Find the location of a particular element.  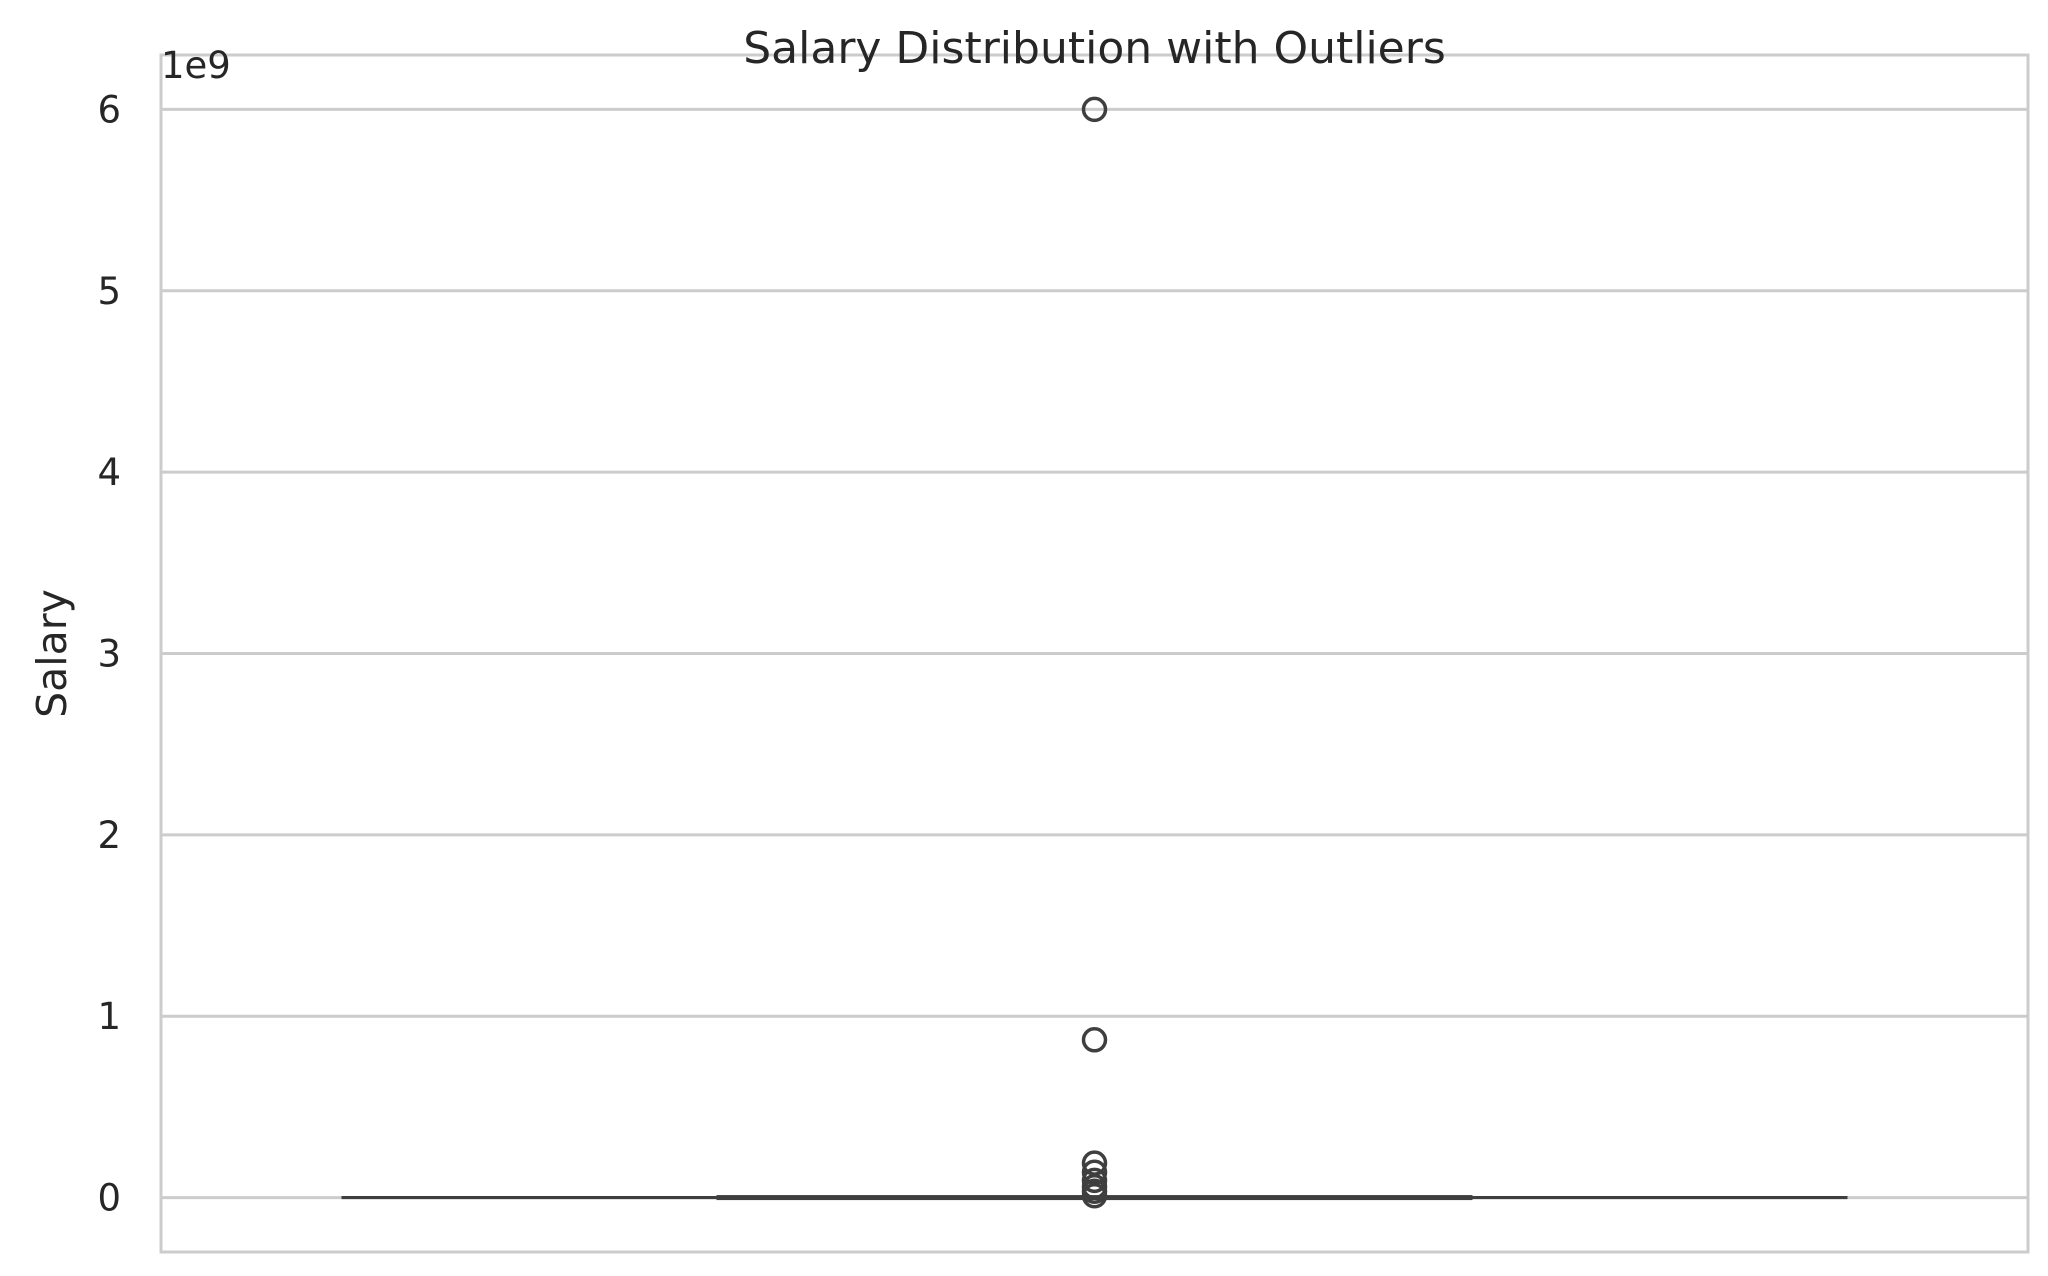

y-tick-label: 5 is located at coordinates (109, 291).